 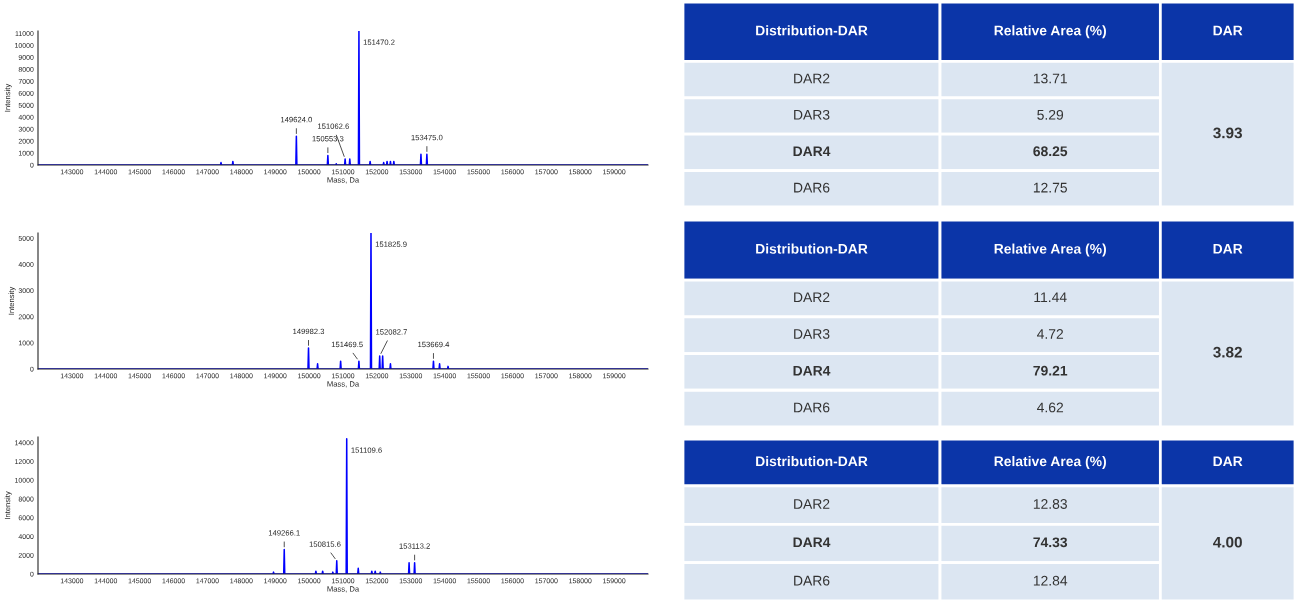 What do you see at coordinates (1050, 504) in the screenshot?
I see `data-label: 12.83` at bounding box center [1050, 504].